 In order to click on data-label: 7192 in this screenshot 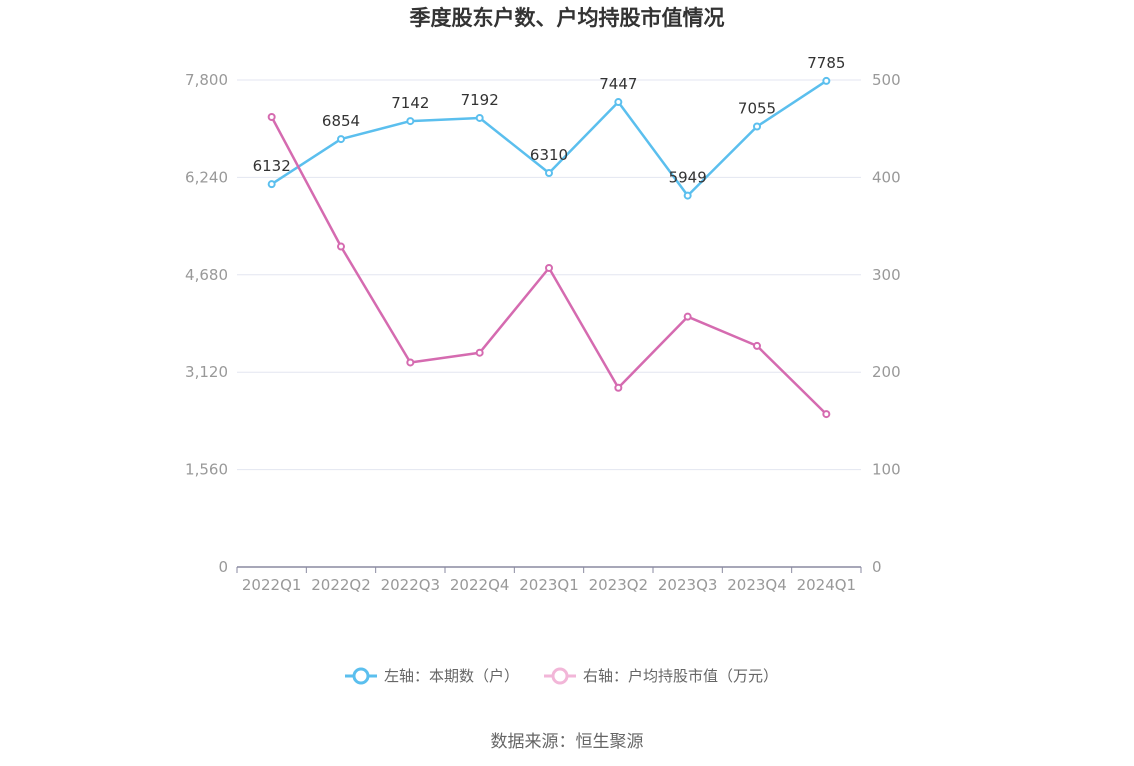, I will do `click(480, 100)`.